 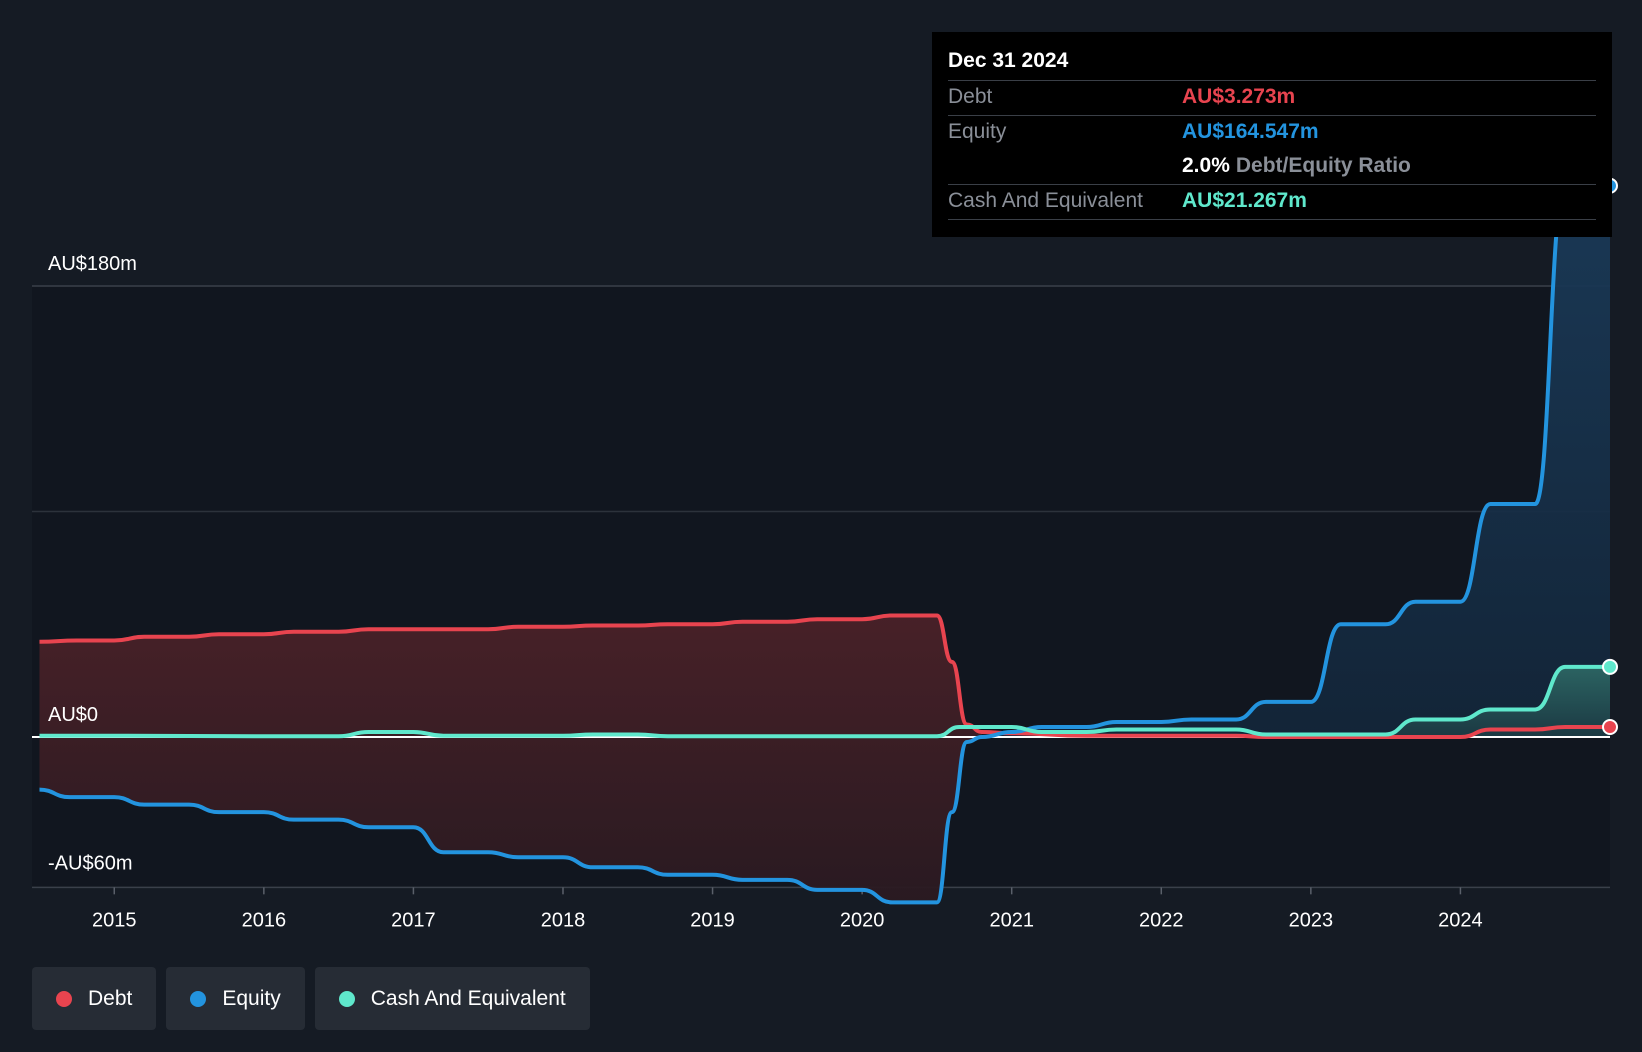 I want to click on tooltip-row-cash: Cash And Equivalent AU$21.267m, so click(x=1272, y=202).